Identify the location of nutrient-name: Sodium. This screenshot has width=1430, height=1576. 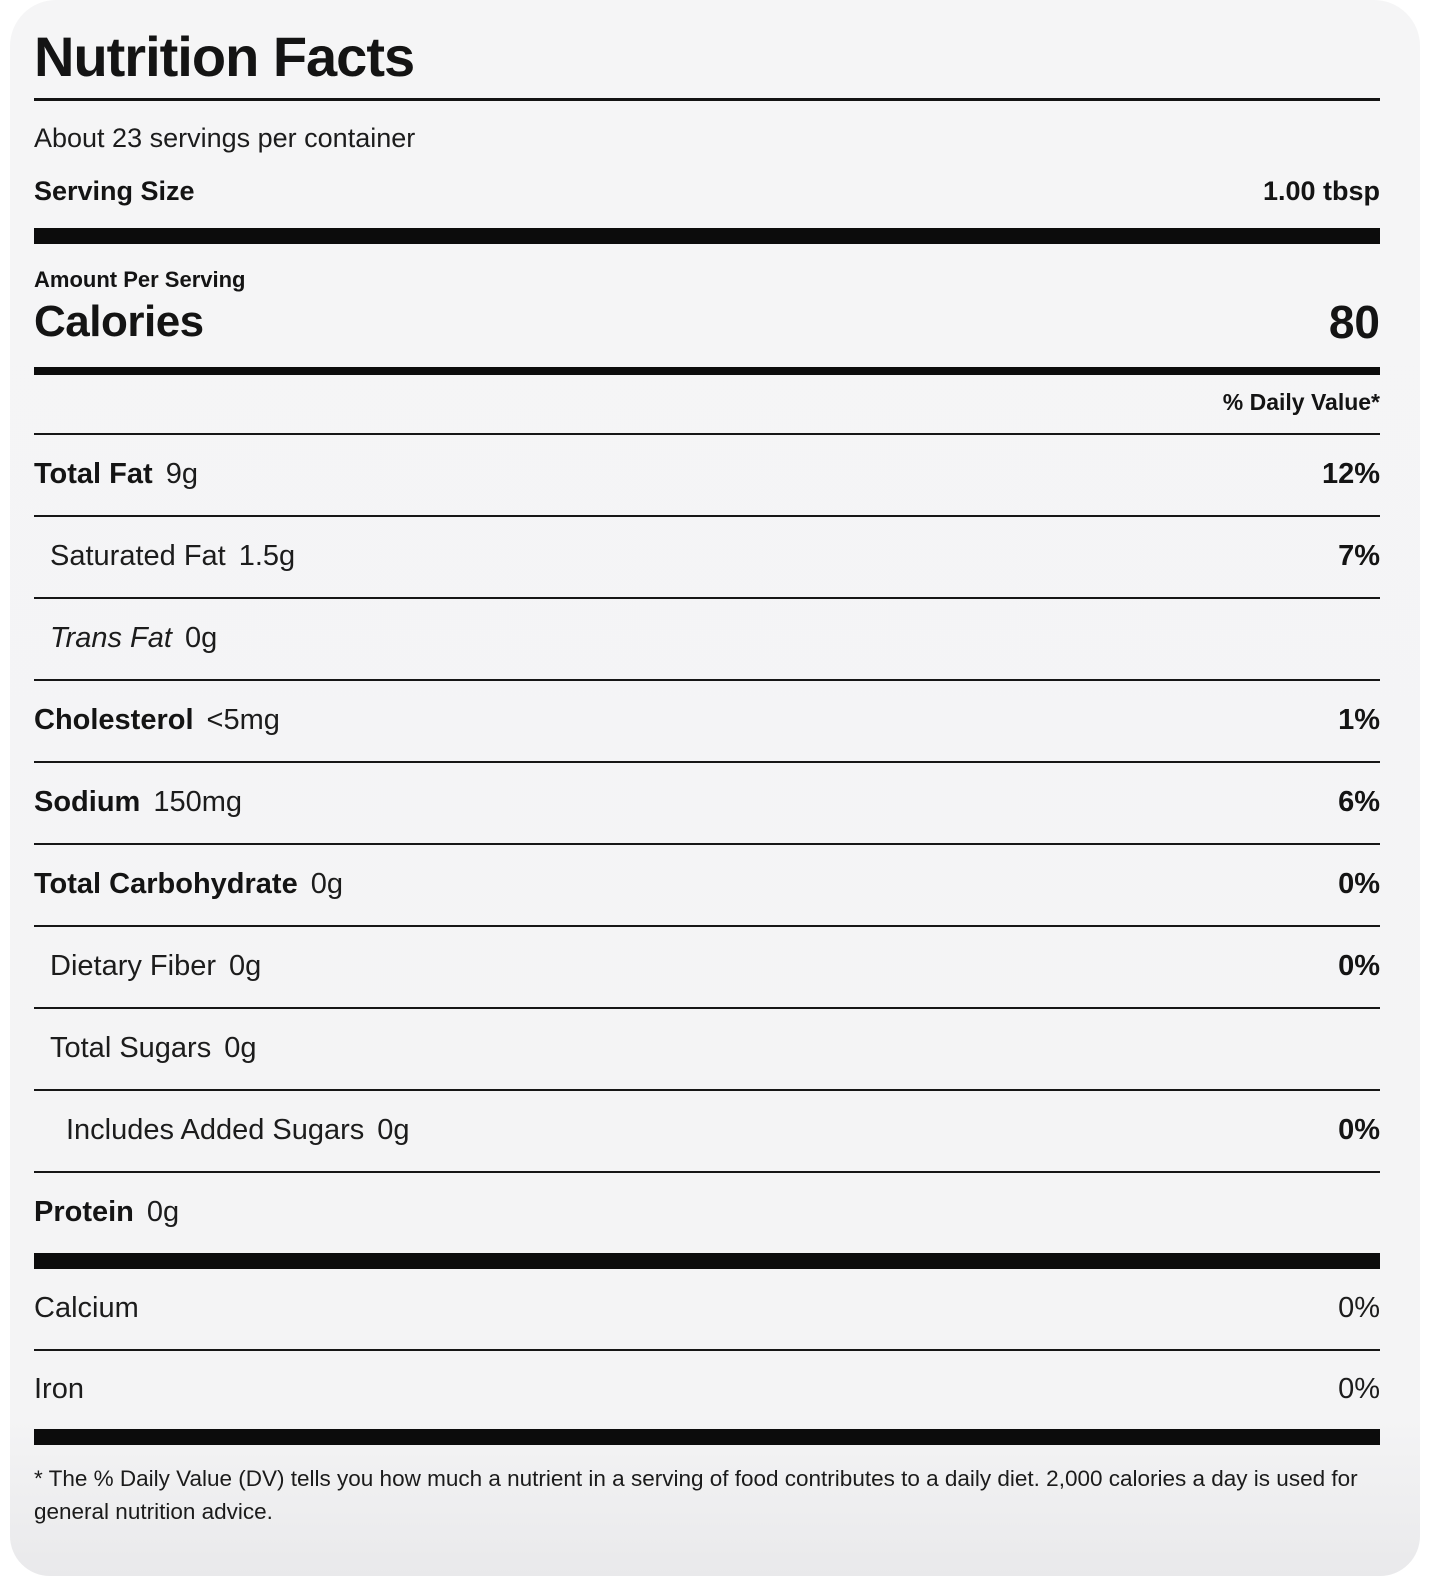
(87, 802).